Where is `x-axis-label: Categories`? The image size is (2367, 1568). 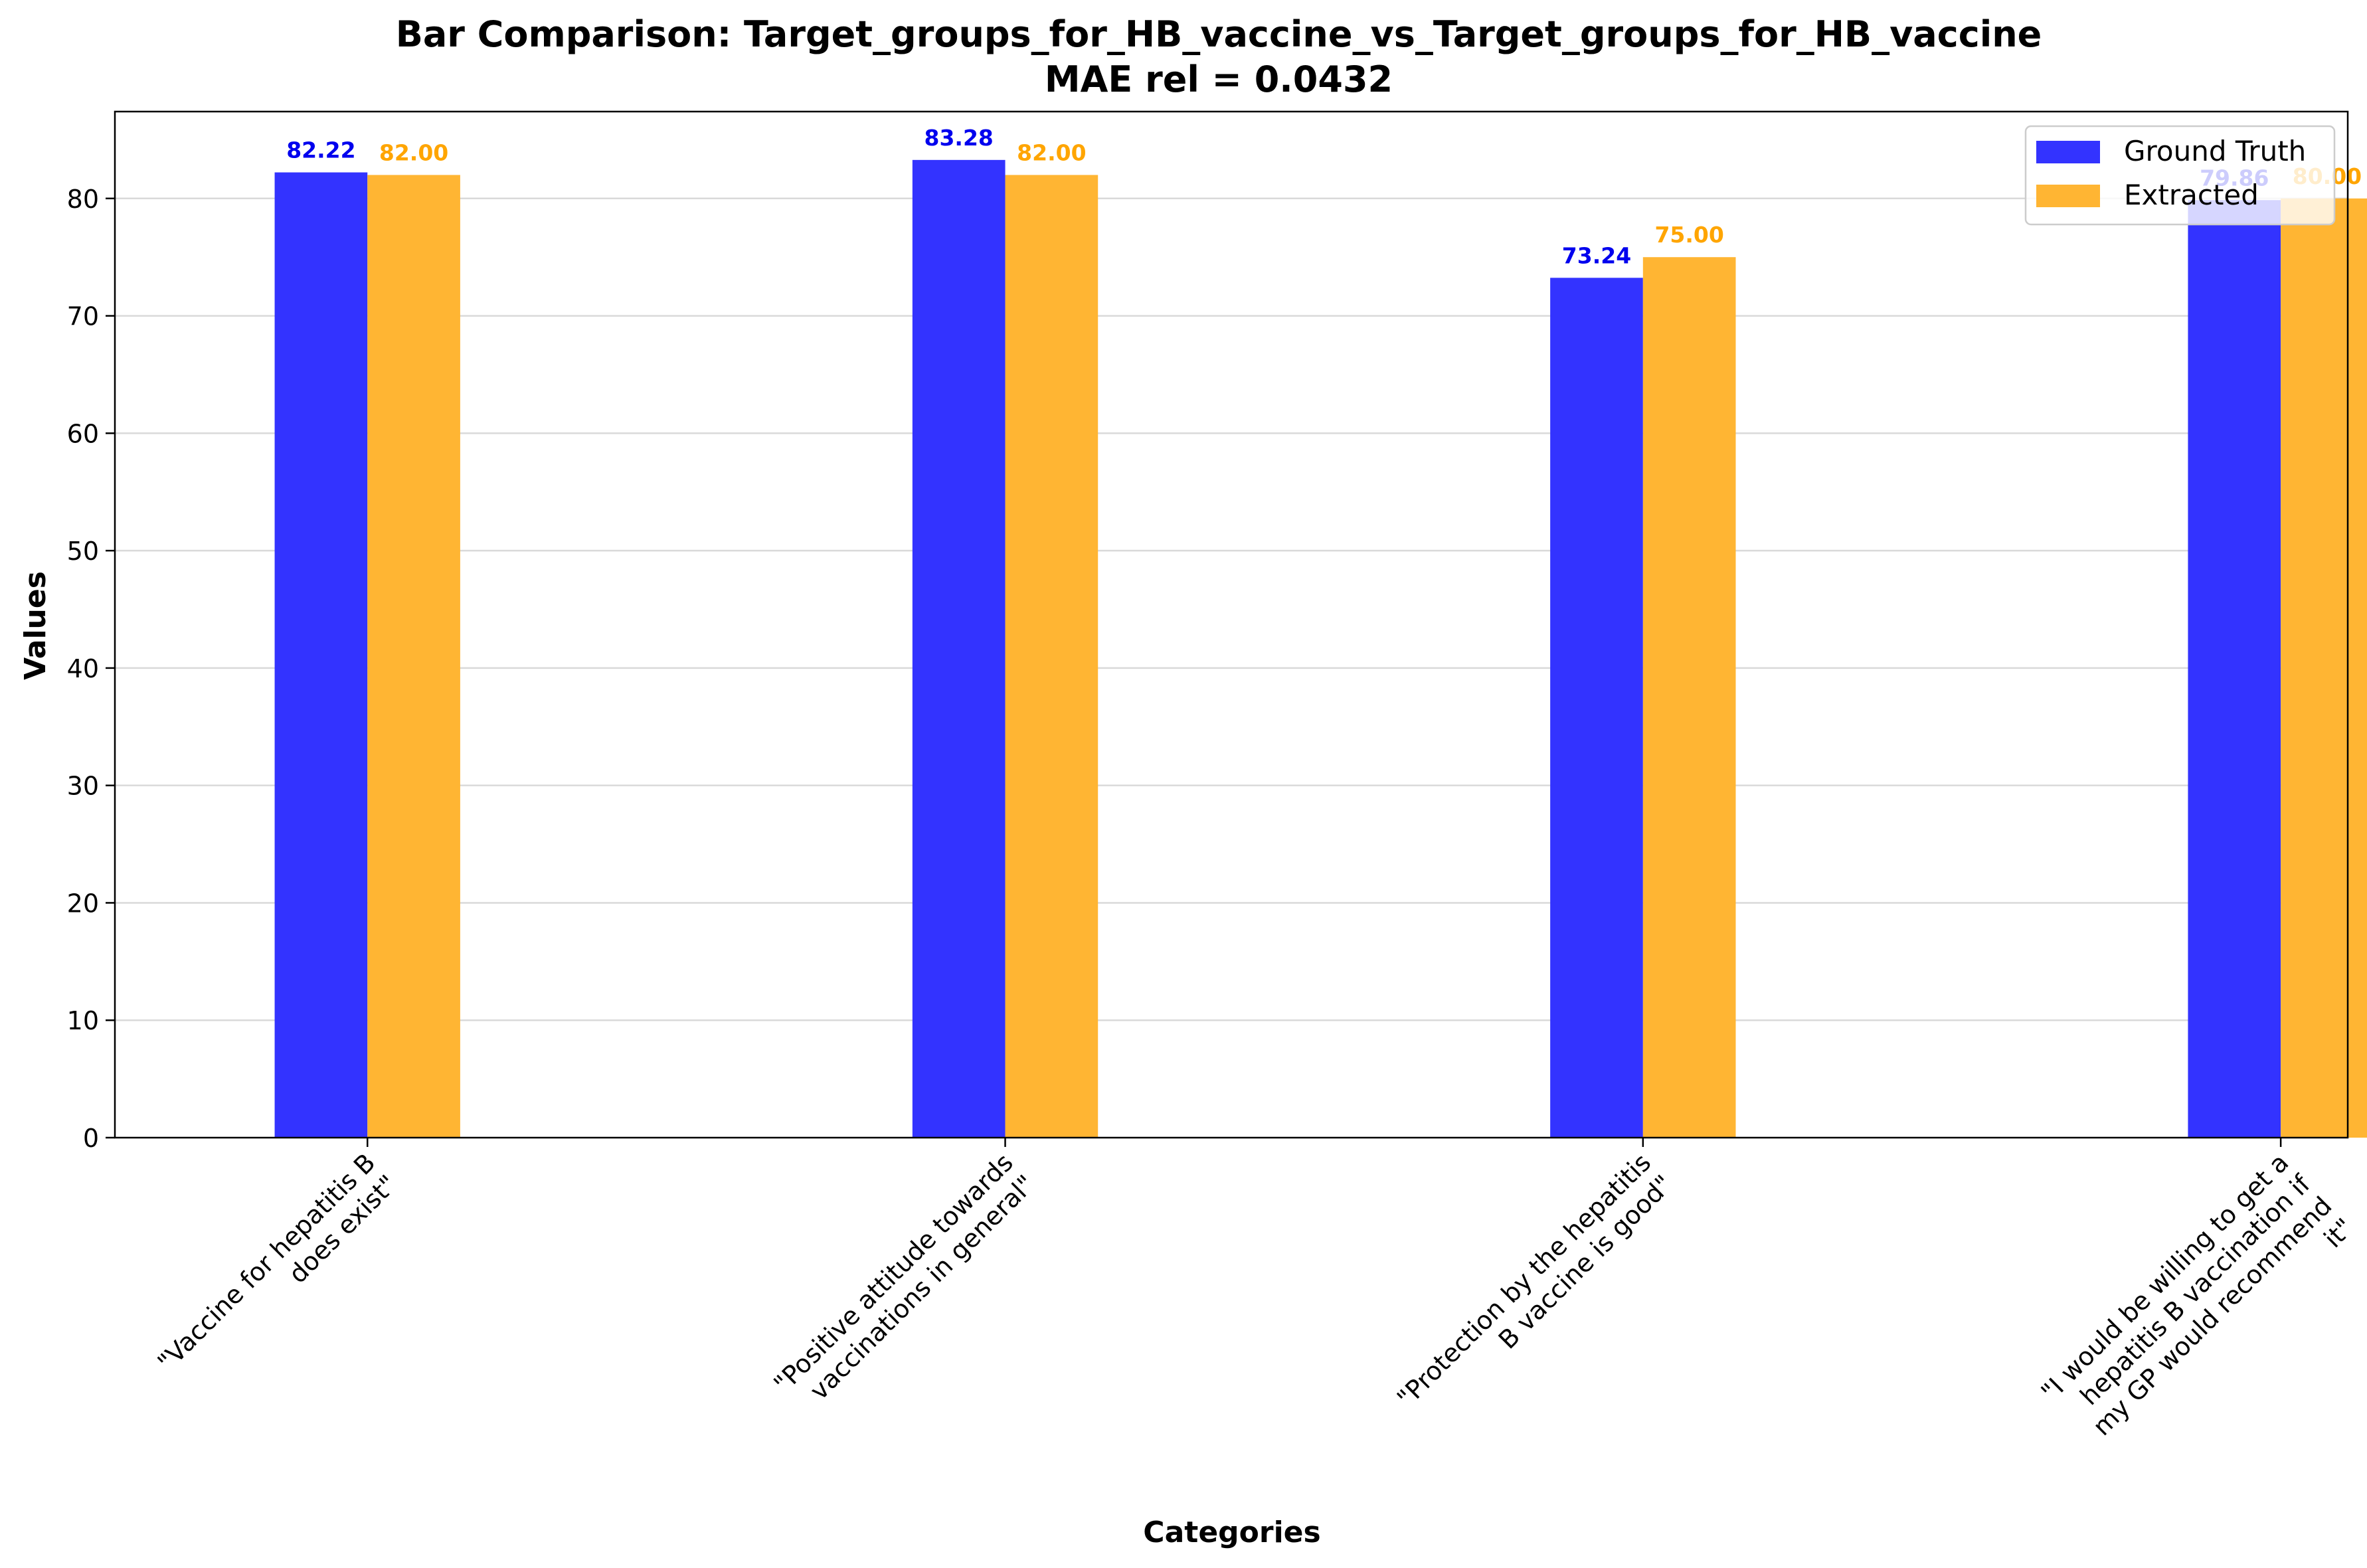 x-axis-label: Categories is located at coordinates (1231, 1532).